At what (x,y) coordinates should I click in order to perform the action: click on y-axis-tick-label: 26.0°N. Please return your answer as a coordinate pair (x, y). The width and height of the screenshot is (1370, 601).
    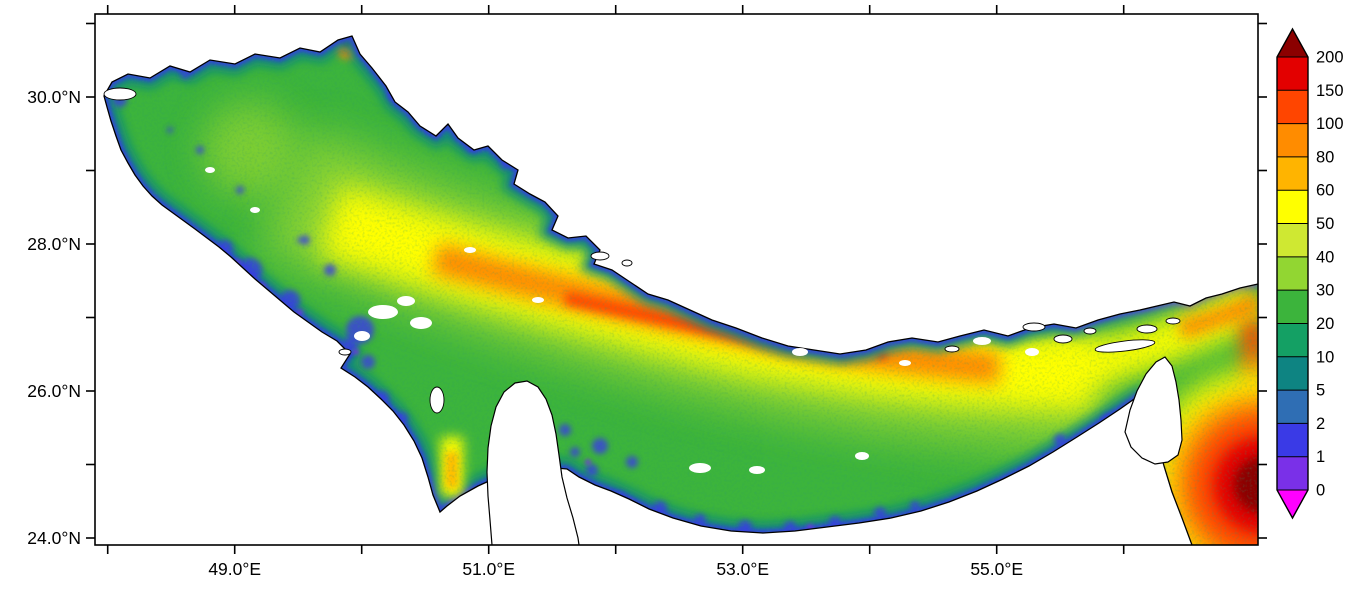
    Looking at the image, I should click on (54, 391).